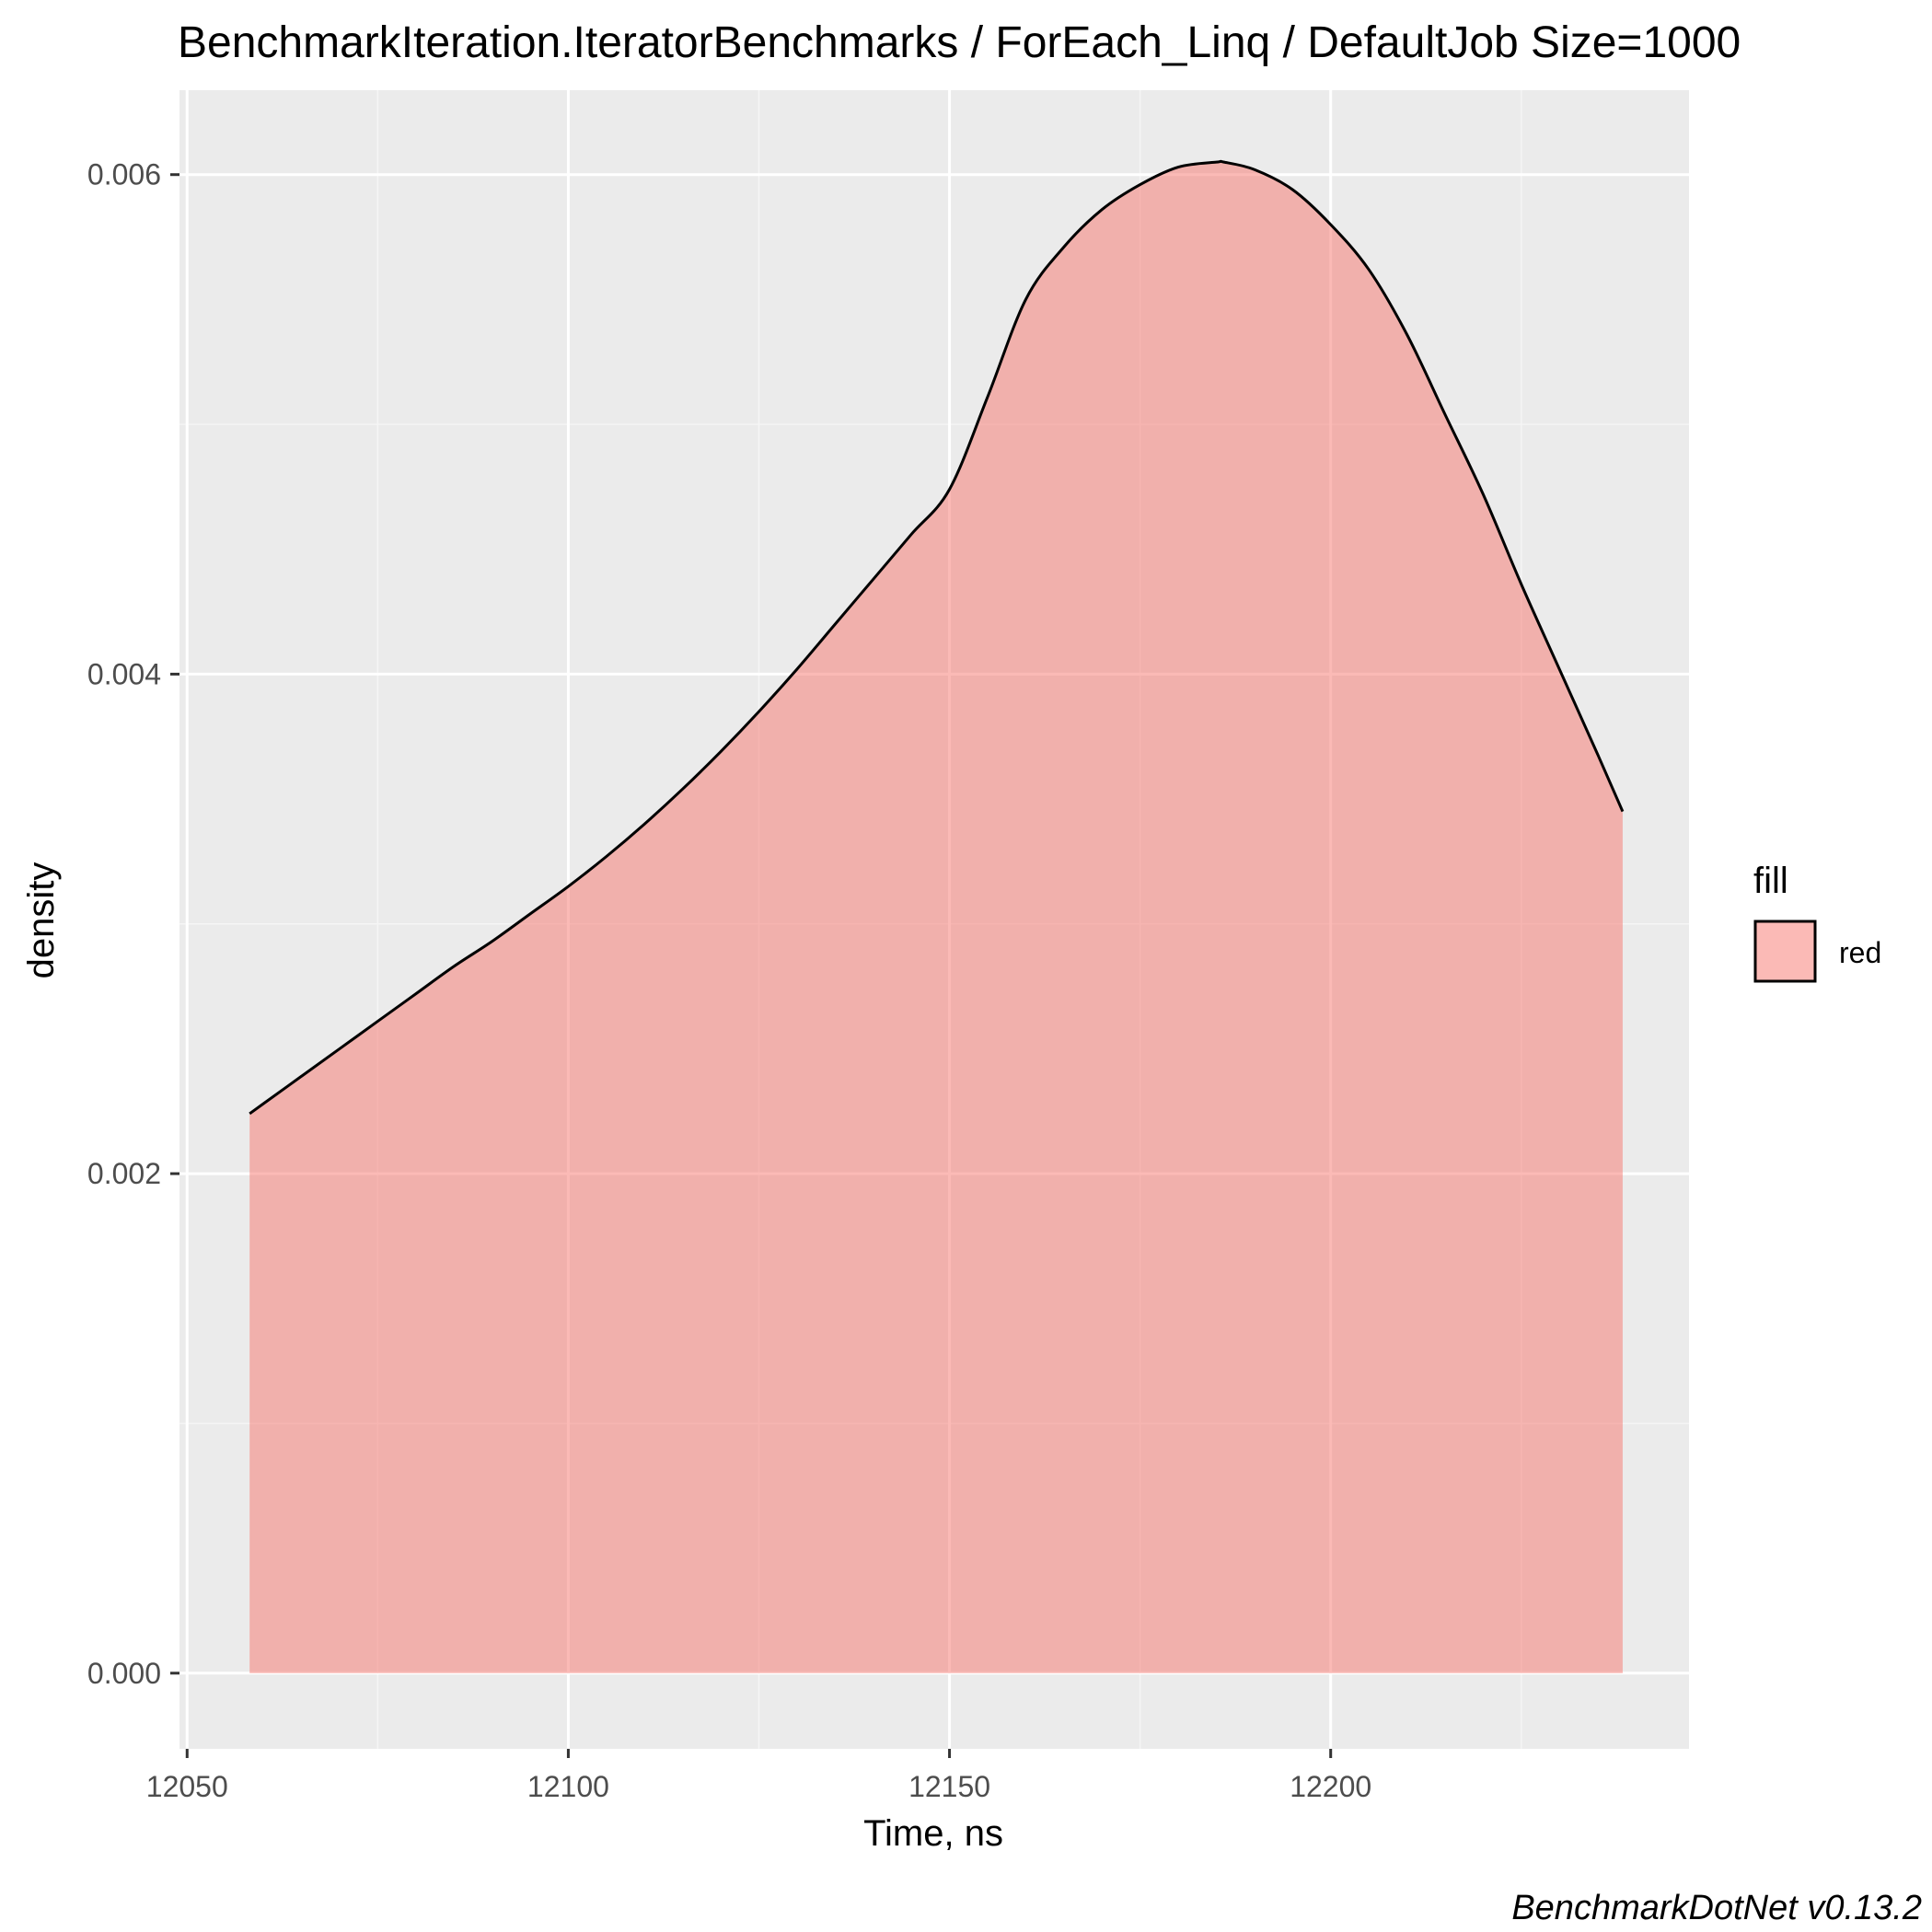  I want to click on y-axis-title: density, so click(42, 921).